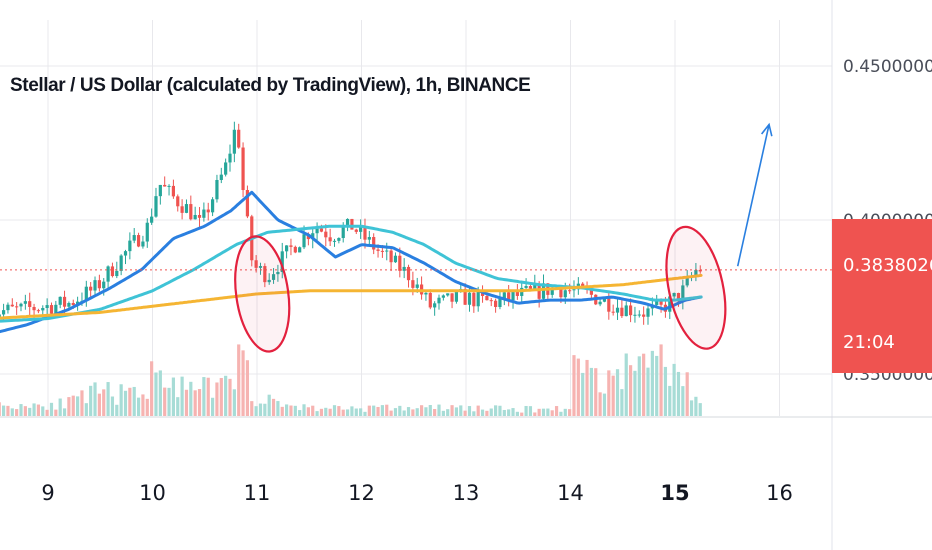 The height and width of the screenshot is (550, 932). I want to click on time-tick-label: 16, so click(779, 493).